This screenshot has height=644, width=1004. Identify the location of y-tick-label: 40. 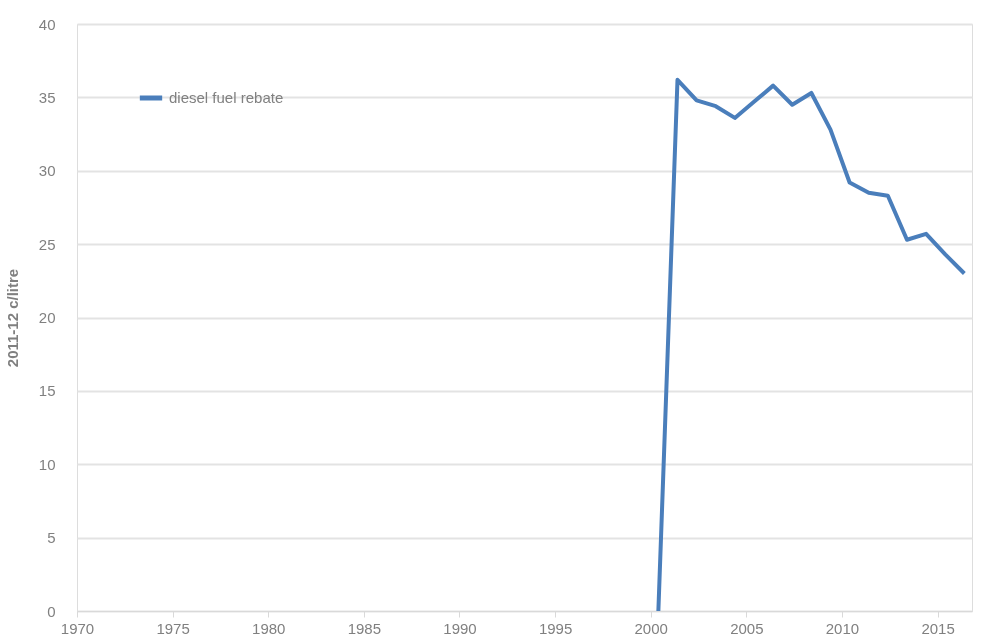
(47, 24).